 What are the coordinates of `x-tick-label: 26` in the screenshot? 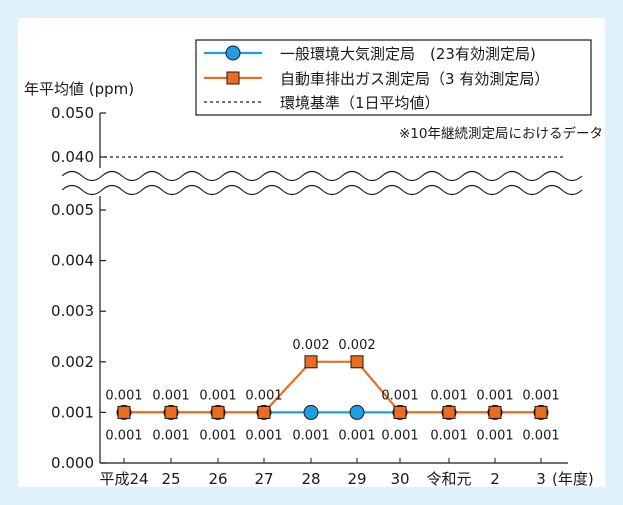 It's located at (217, 479).